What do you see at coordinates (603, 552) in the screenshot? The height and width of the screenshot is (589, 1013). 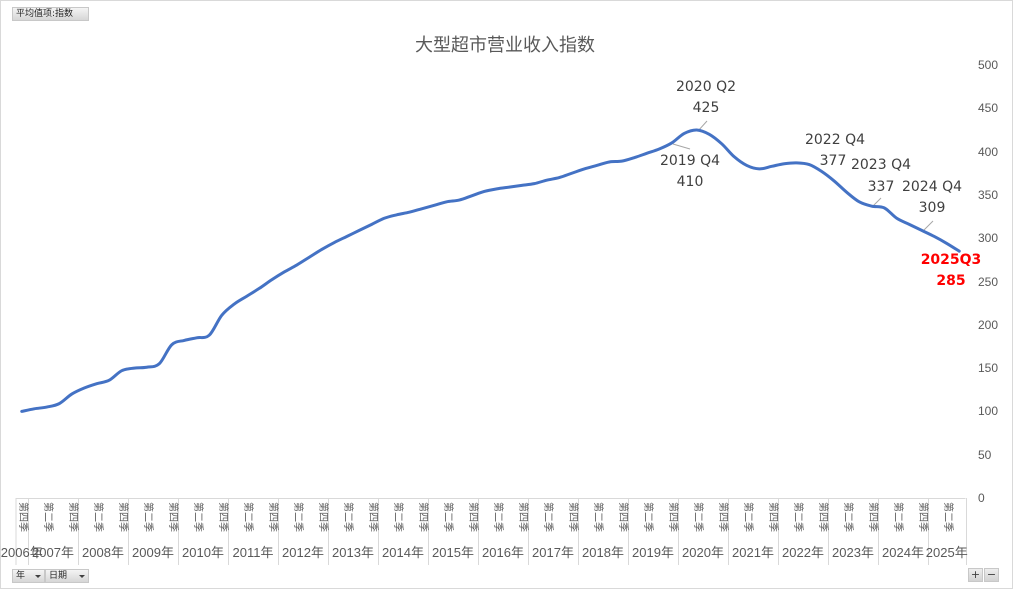 I see `x-tick-year-label: 2018年` at bounding box center [603, 552].